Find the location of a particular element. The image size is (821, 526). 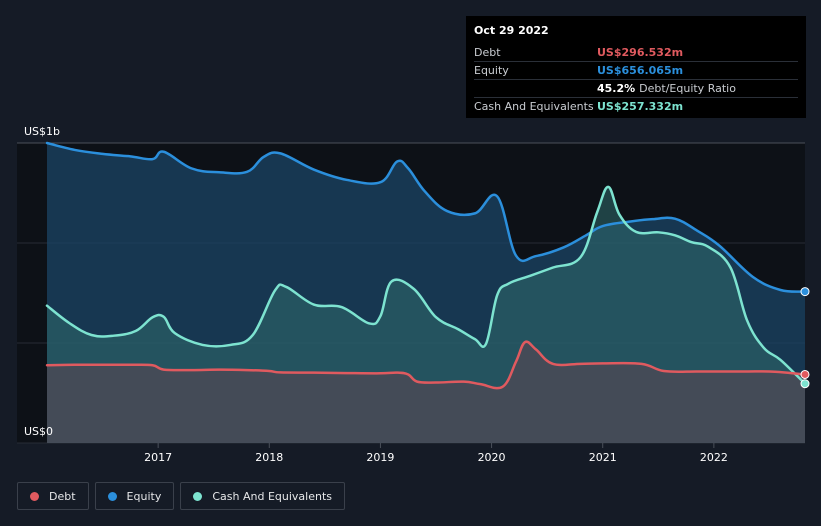

tooltip-value-ratio: 45.2% is located at coordinates (616, 88).